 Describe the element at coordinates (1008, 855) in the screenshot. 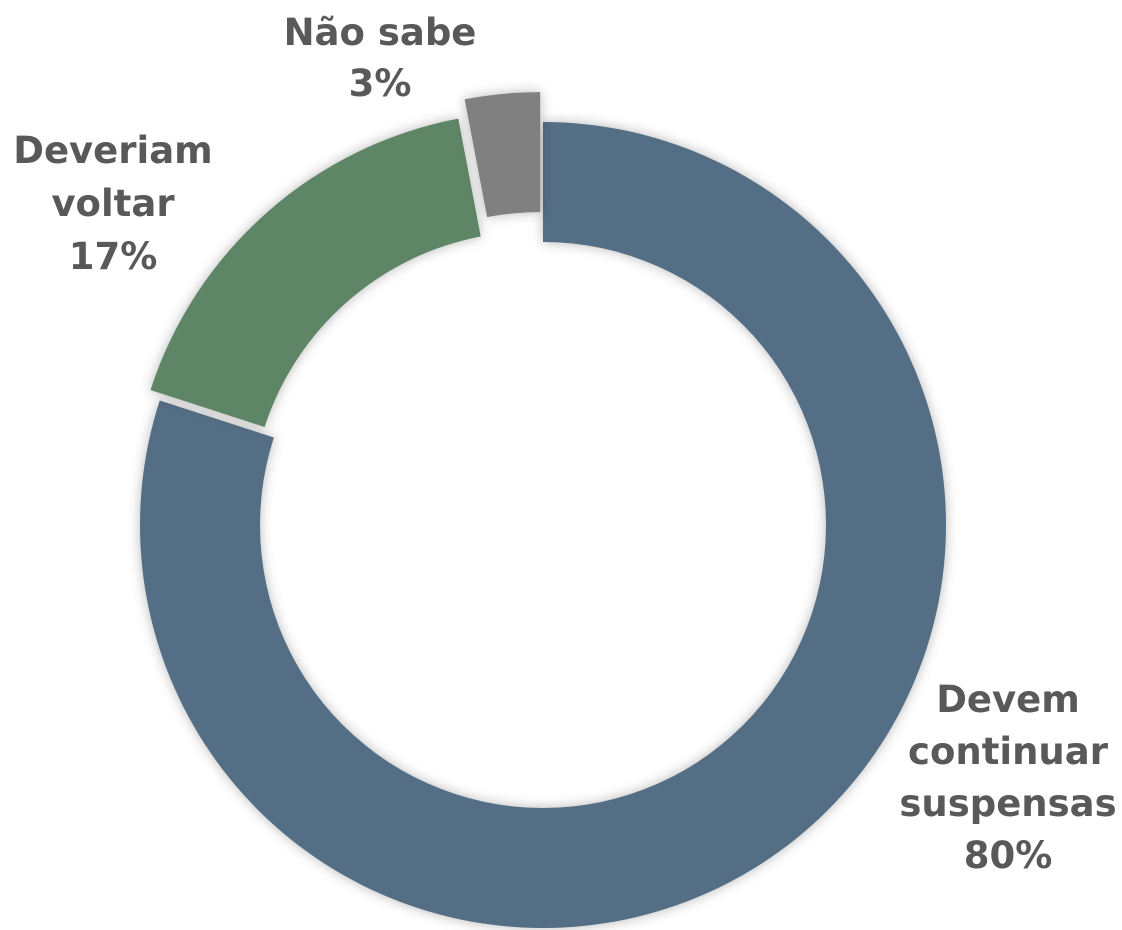

I see `slice-value-label: 80%` at that location.